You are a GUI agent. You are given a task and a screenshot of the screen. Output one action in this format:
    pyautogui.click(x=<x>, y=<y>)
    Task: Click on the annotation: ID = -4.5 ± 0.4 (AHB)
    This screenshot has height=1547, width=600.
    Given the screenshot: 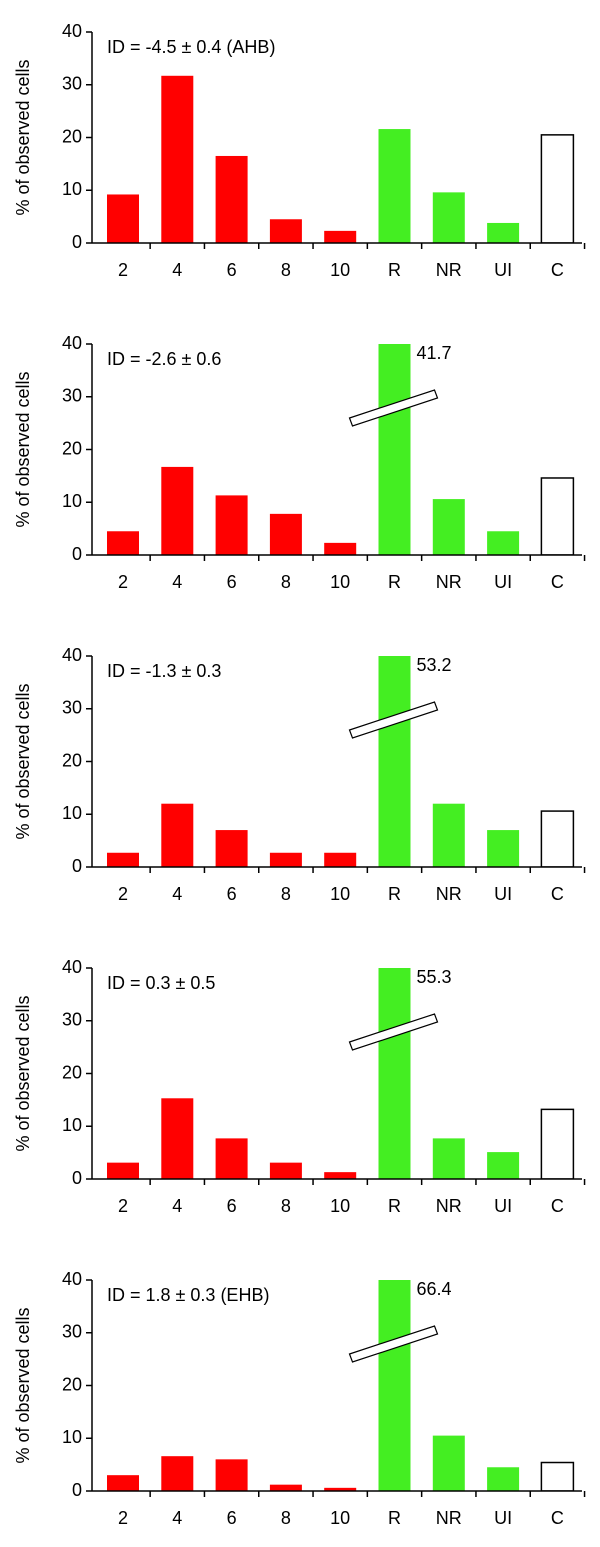 What is the action you would take?
    pyautogui.click(x=191, y=47)
    